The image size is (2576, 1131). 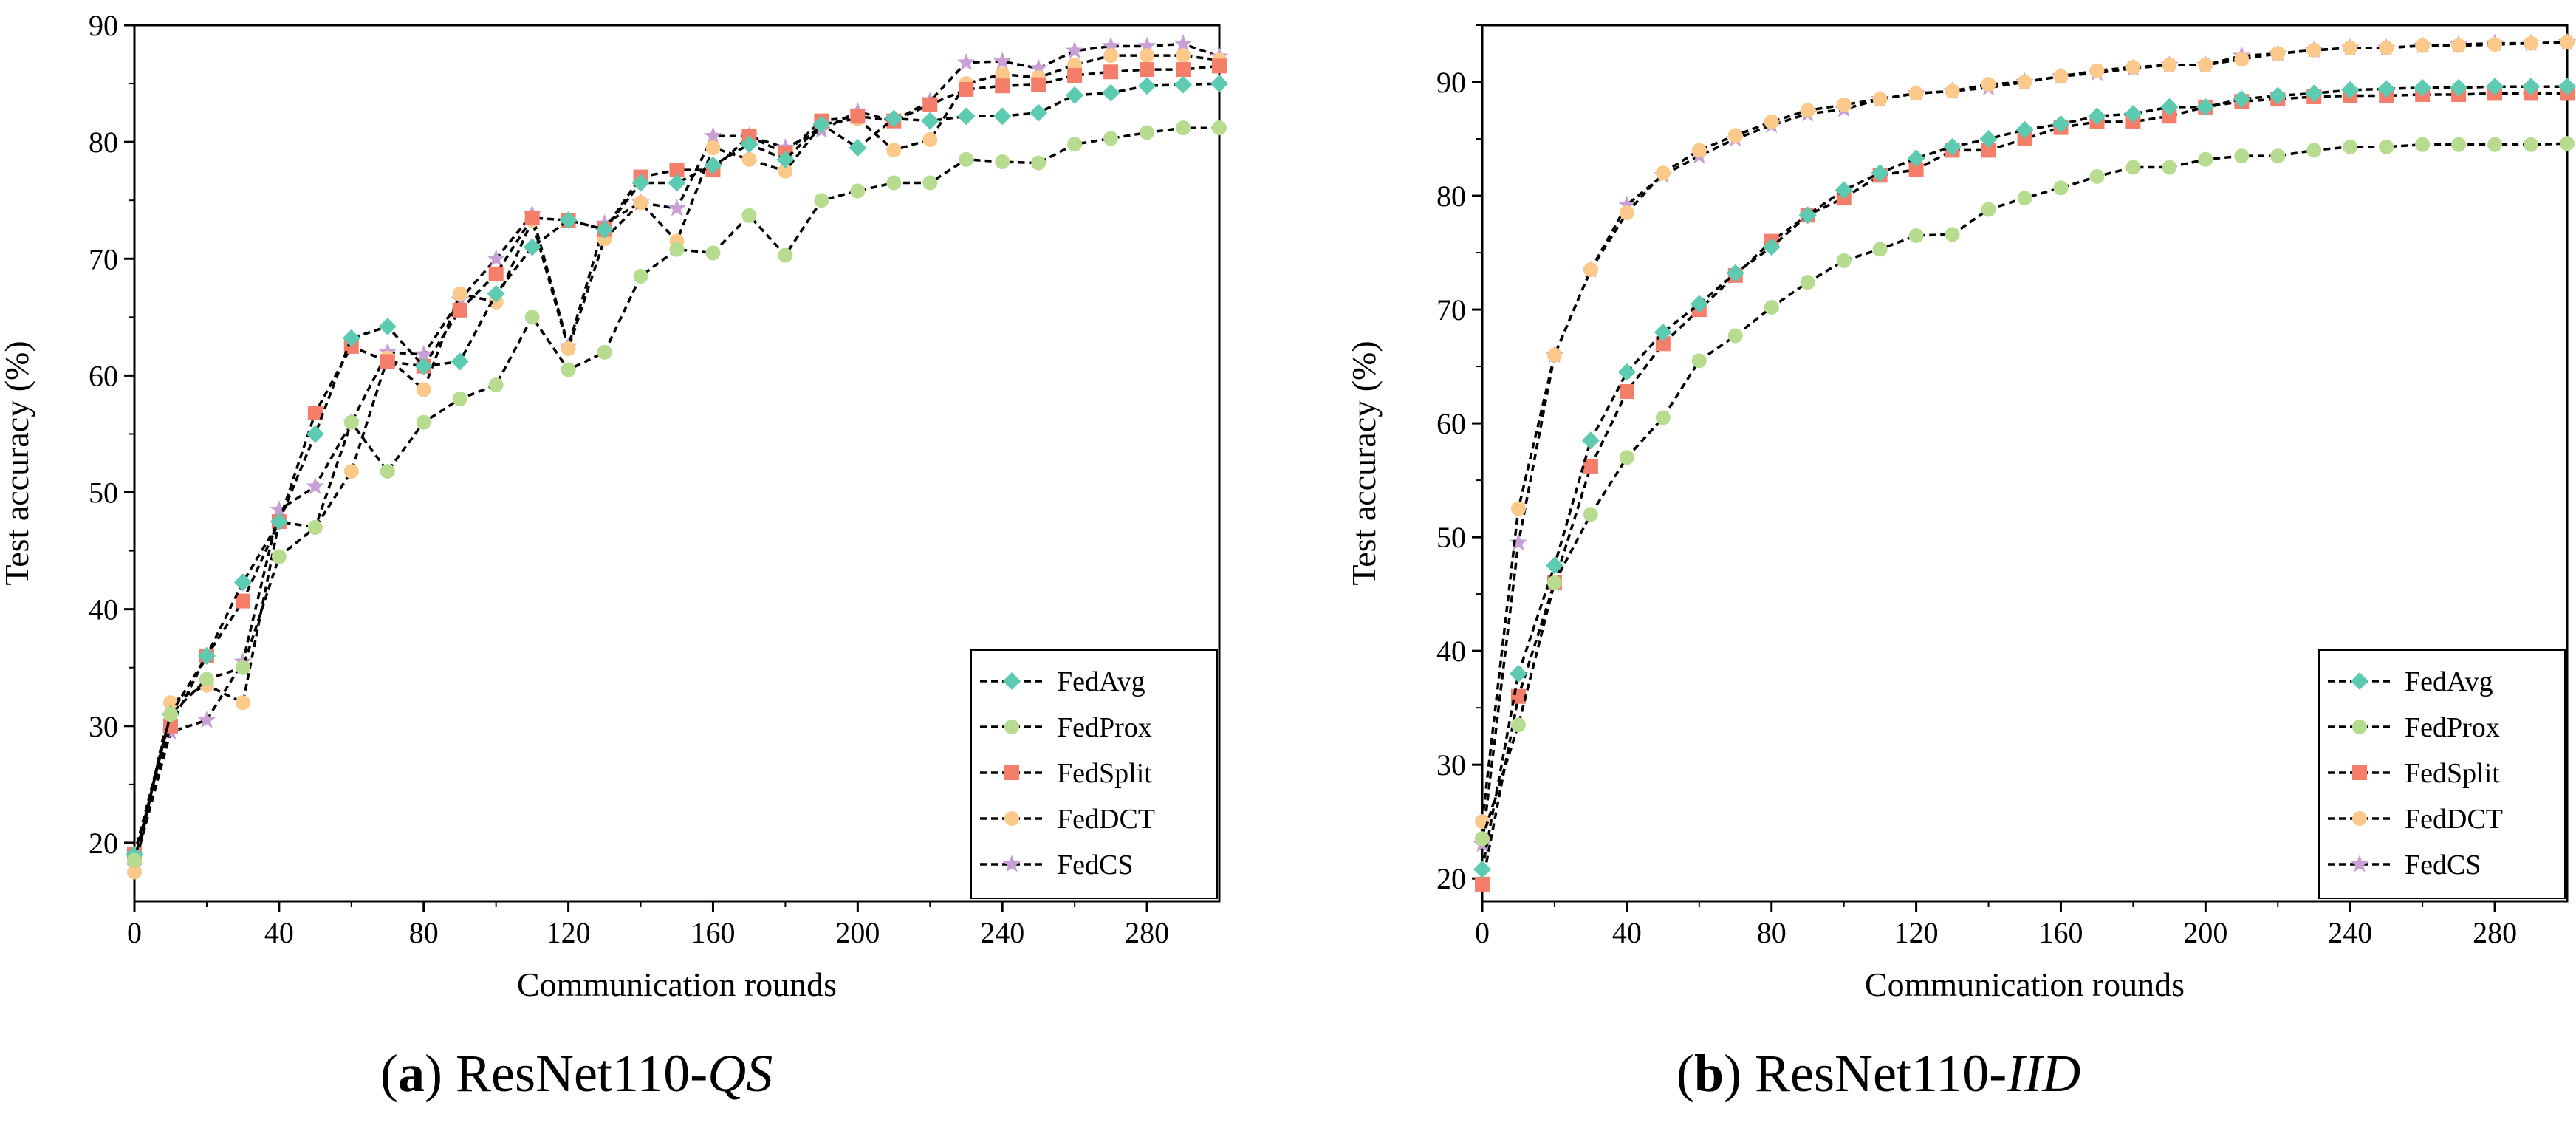 What do you see at coordinates (2060, 932) in the screenshot?
I see `x-tick-label: 160` at bounding box center [2060, 932].